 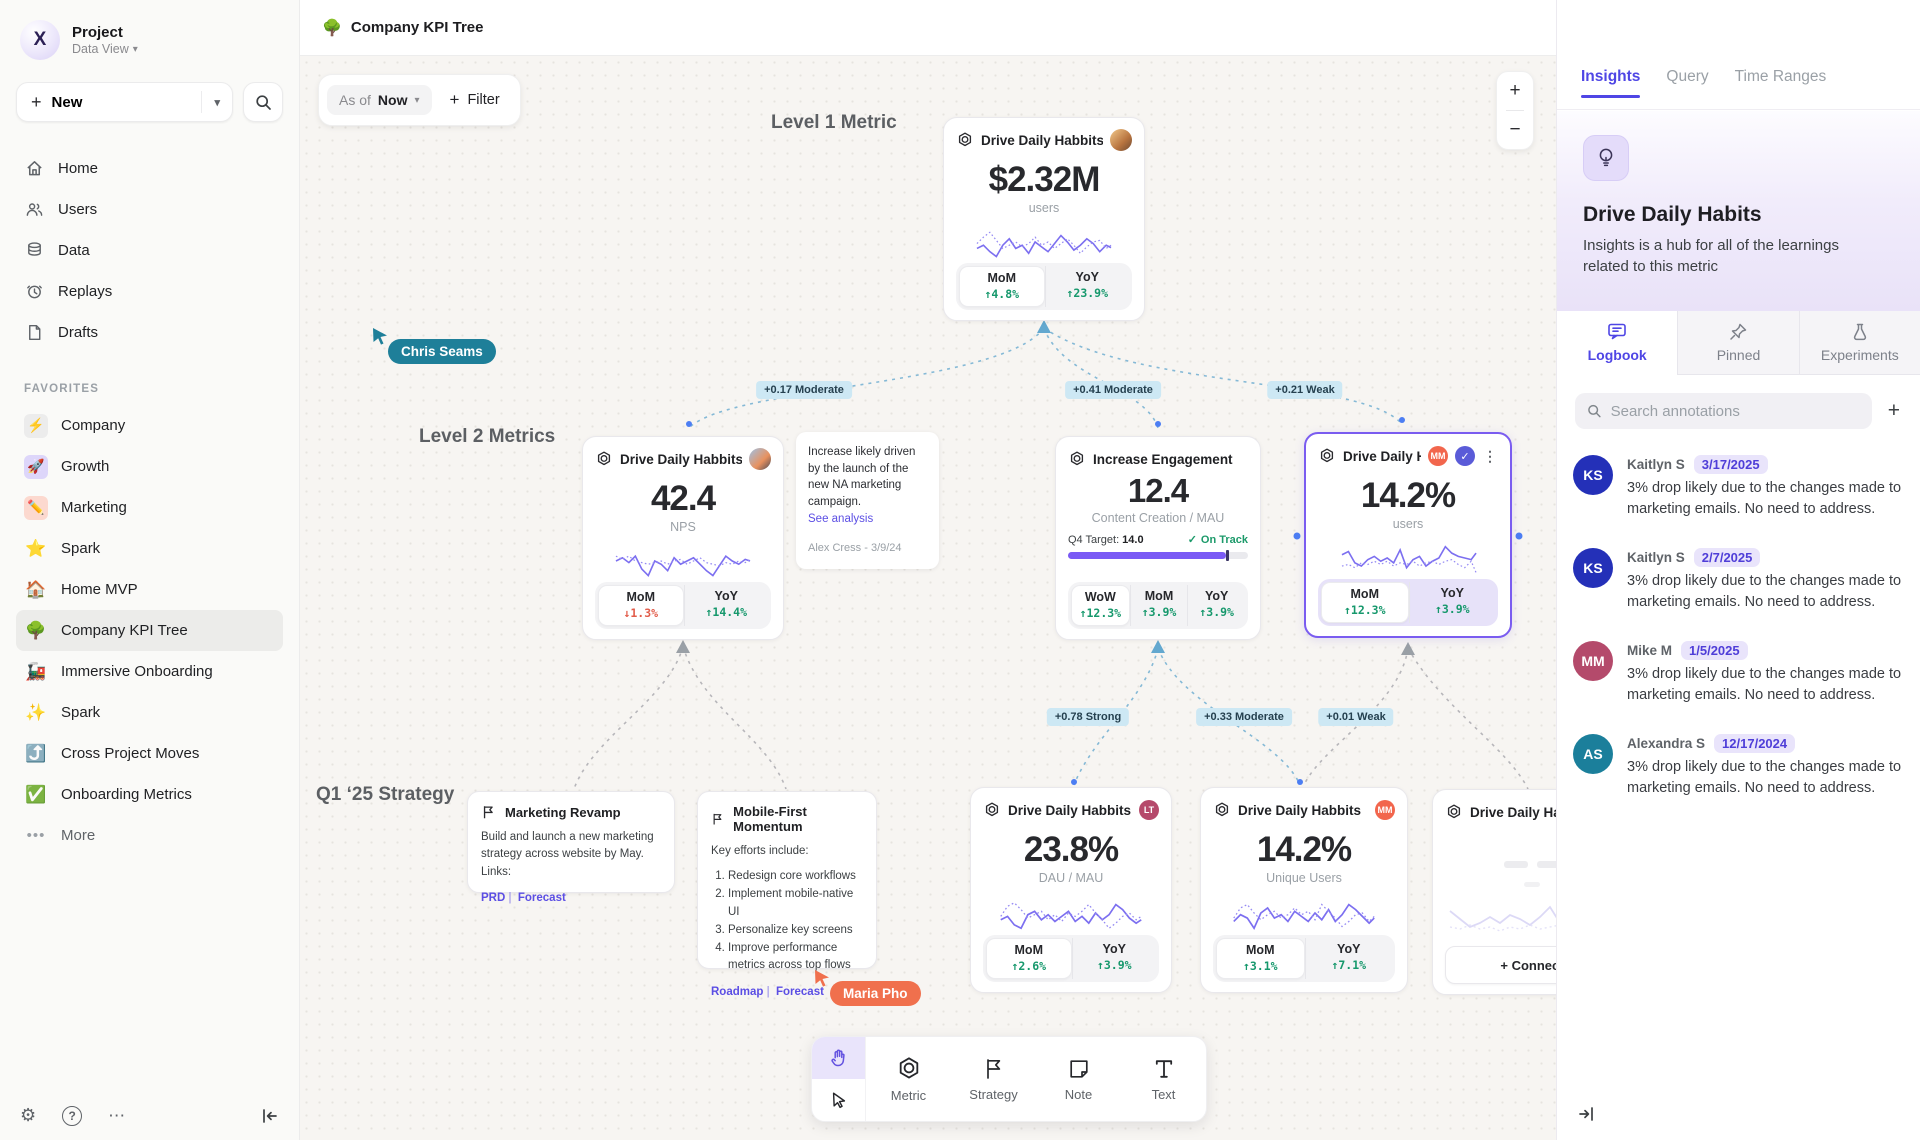 What do you see at coordinates (149, 291) in the screenshot?
I see `sidebar-item-replays: Replays` at bounding box center [149, 291].